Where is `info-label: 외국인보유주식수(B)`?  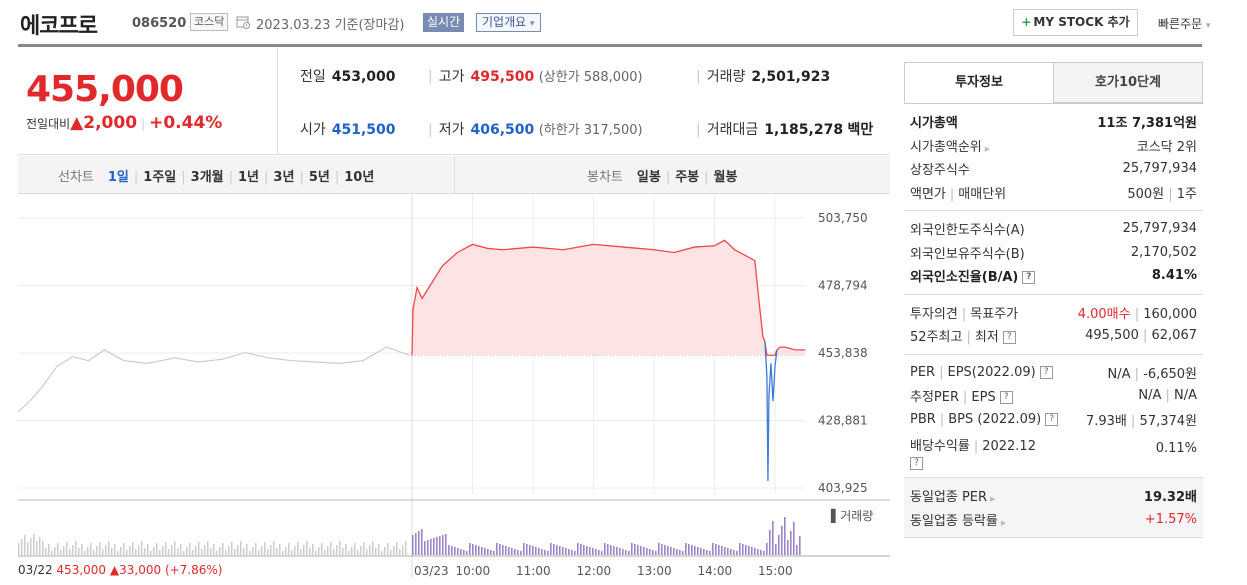
info-label: 외국인보유주식수(B) is located at coordinates (967, 252).